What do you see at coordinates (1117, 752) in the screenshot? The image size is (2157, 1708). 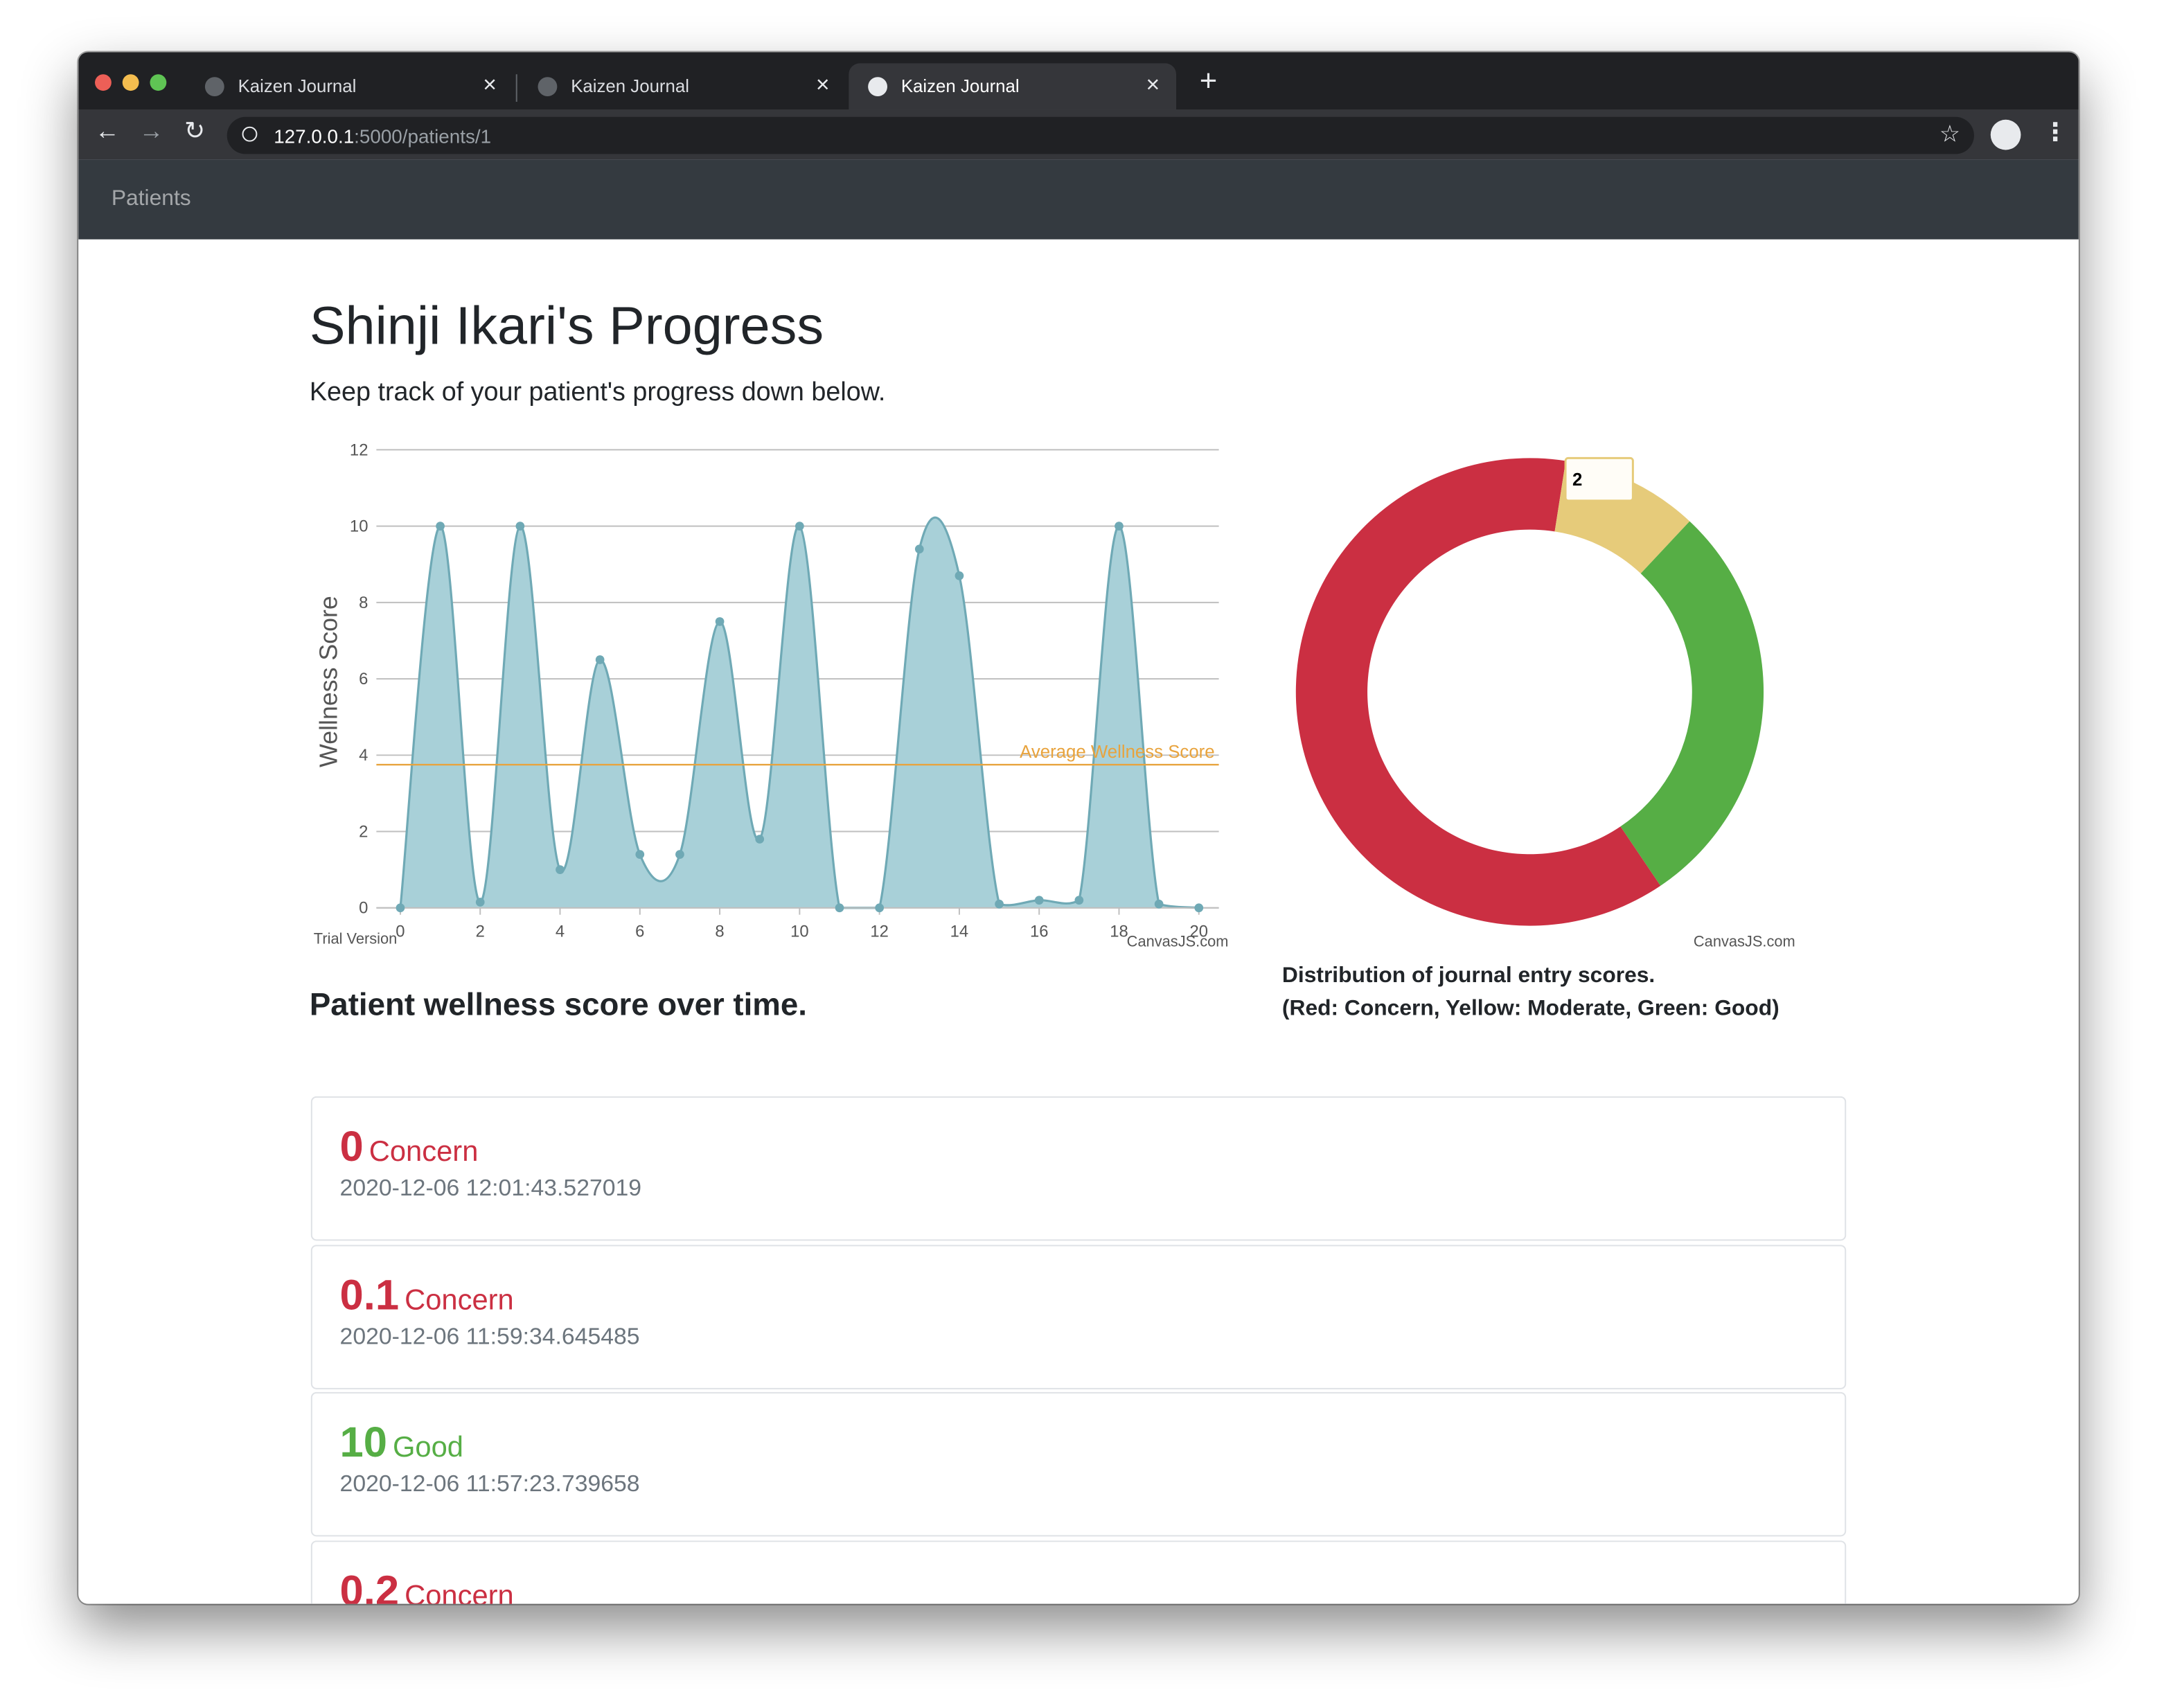 I see `average-label: Average Wellness Score` at bounding box center [1117, 752].